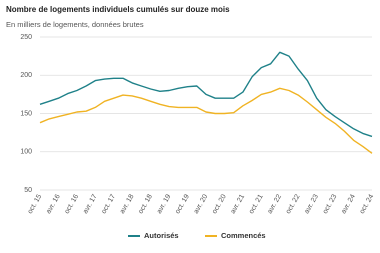 Image resolution: width=380 pixels, height=253 pixels. What do you see at coordinates (161, 235) in the screenshot?
I see `legend-label: Autorisés` at bounding box center [161, 235].